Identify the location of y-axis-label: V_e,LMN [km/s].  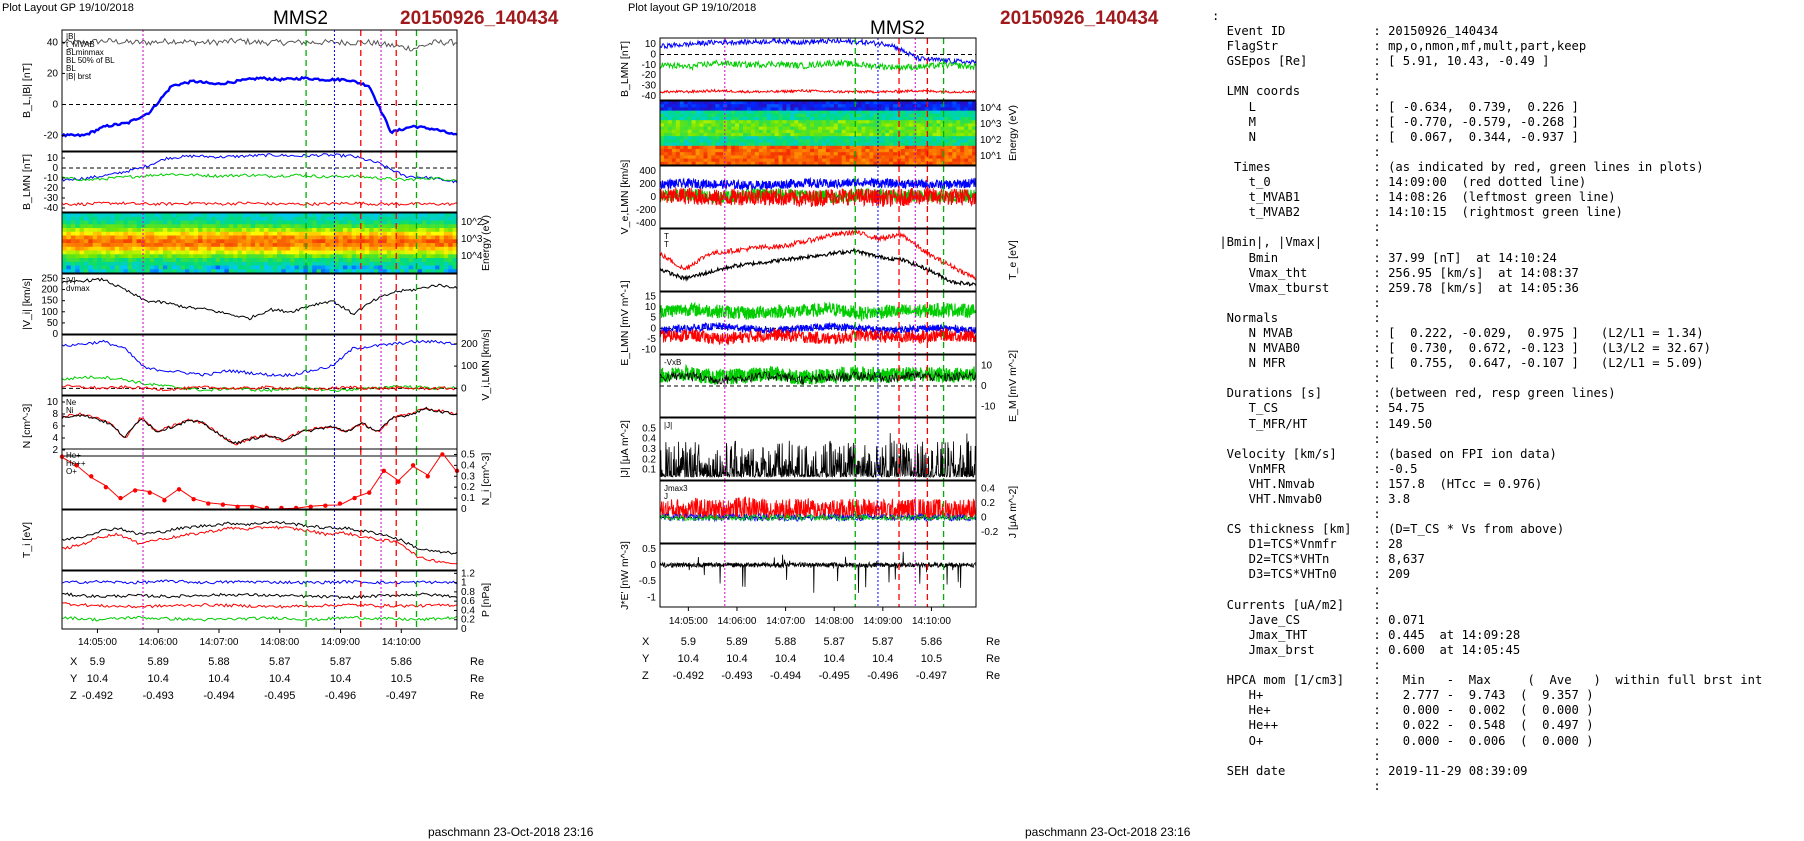
(625, 197).